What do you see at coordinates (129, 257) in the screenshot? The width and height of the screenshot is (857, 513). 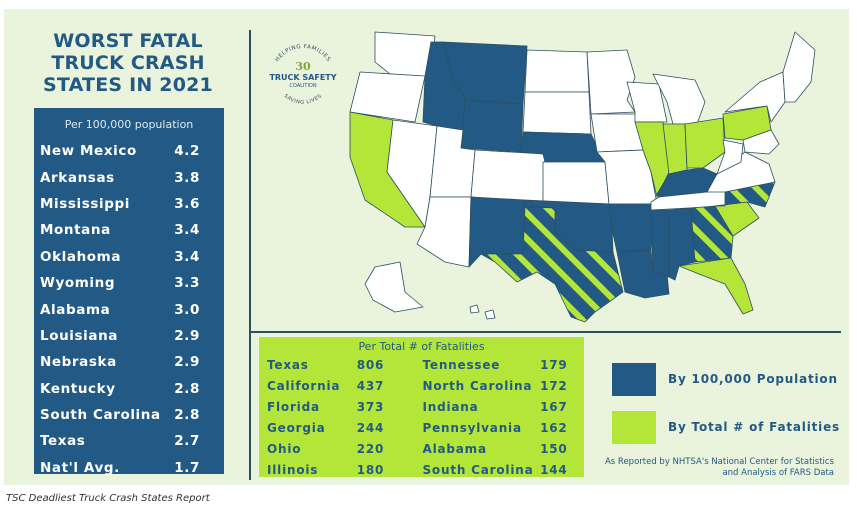 I see `per-capita-row: Oklahoma 3.4` at bounding box center [129, 257].